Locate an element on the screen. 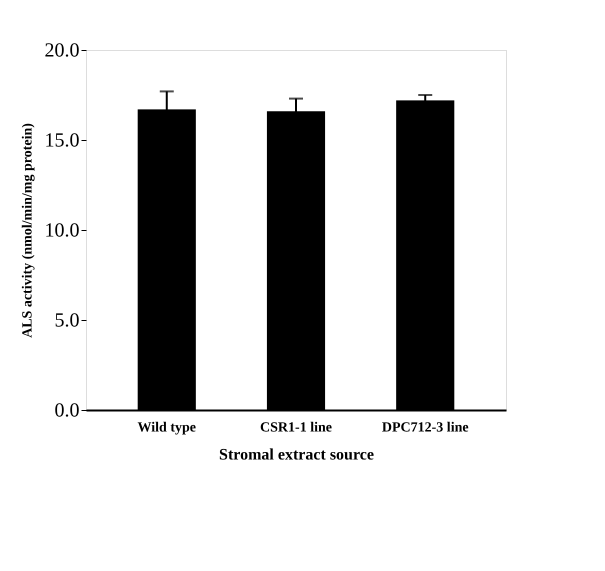 The width and height of the screenshot is (605, 571). x-axis-title: Stromal extract source is located at coordinates (296, 455).